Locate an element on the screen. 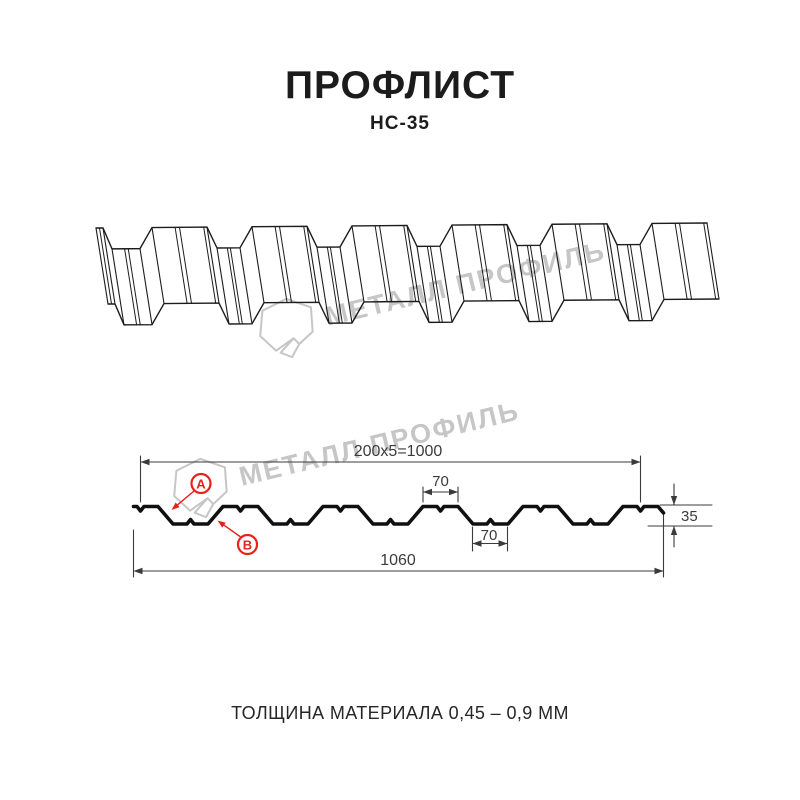 Image resolution: width=800 pixels, height=800 pixels. sheet-3d-view: МЕТАЛЛ ПРОФИЛЬ is located at coordinates (407, 290).